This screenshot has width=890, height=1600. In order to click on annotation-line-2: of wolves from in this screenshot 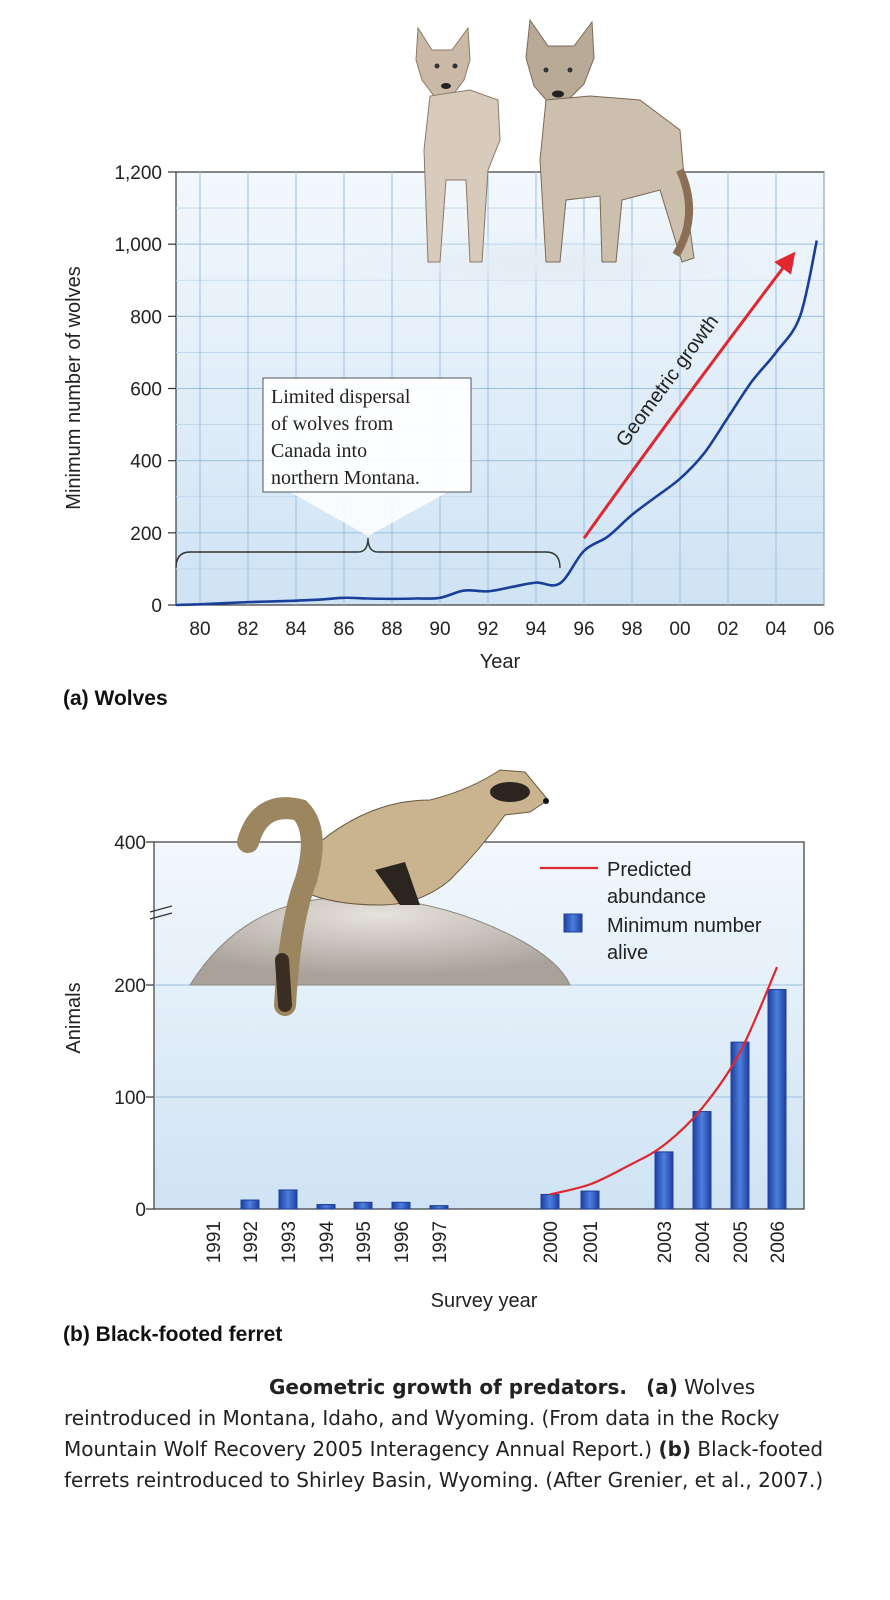, I will do `click(332, 424)`.